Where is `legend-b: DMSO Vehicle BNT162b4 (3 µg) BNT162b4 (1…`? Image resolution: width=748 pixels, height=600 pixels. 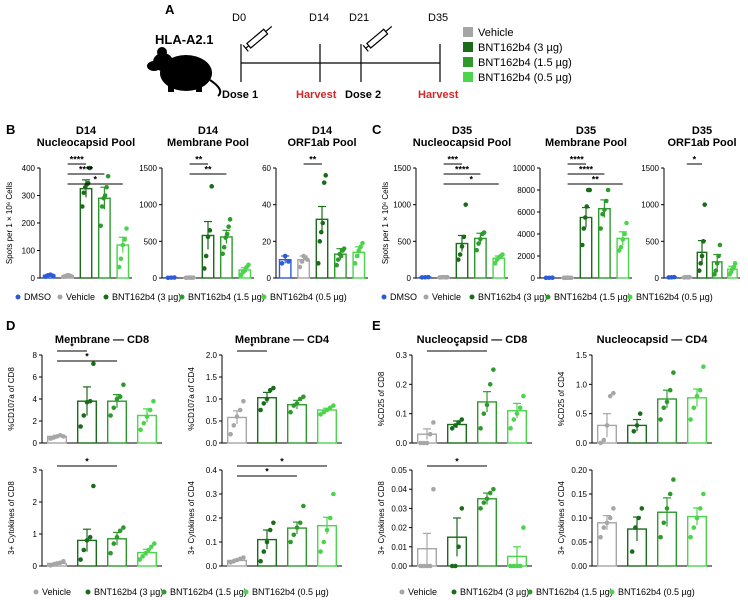
legend-b: DMSO Vehicle BNT162b4 (3 µg) BNT162b4 (1… is located at coordinates (181, 297).